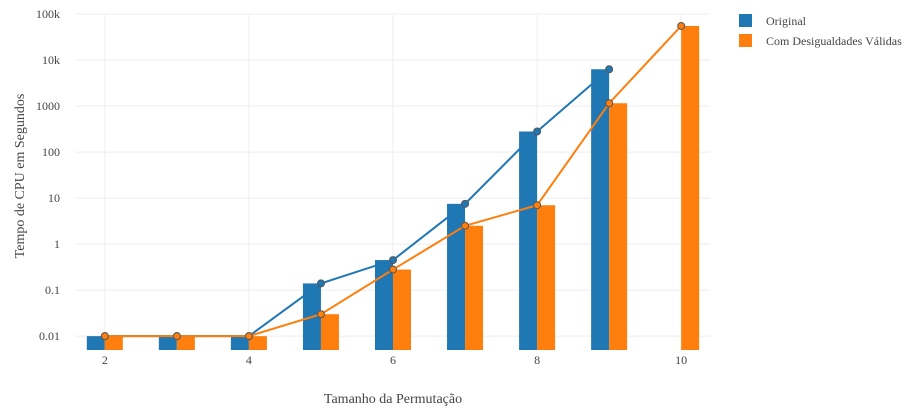 Image resolution: width=906 pixels, height=407 pixels. What do you see at coordinates (48, 175) in the screenshot?
I see `y-axis-ticks: 0.01 0.1 1 10 100 1000 10k 100k` at bounding box center [48, 175].